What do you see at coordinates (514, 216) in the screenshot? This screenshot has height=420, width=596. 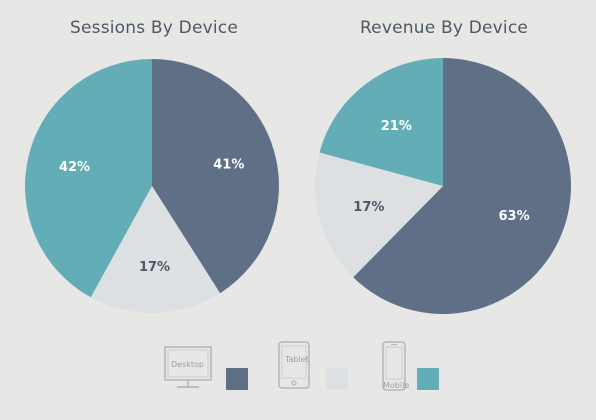 I see `slice-label-desktop: 63%` at bounding box center [514, 216].